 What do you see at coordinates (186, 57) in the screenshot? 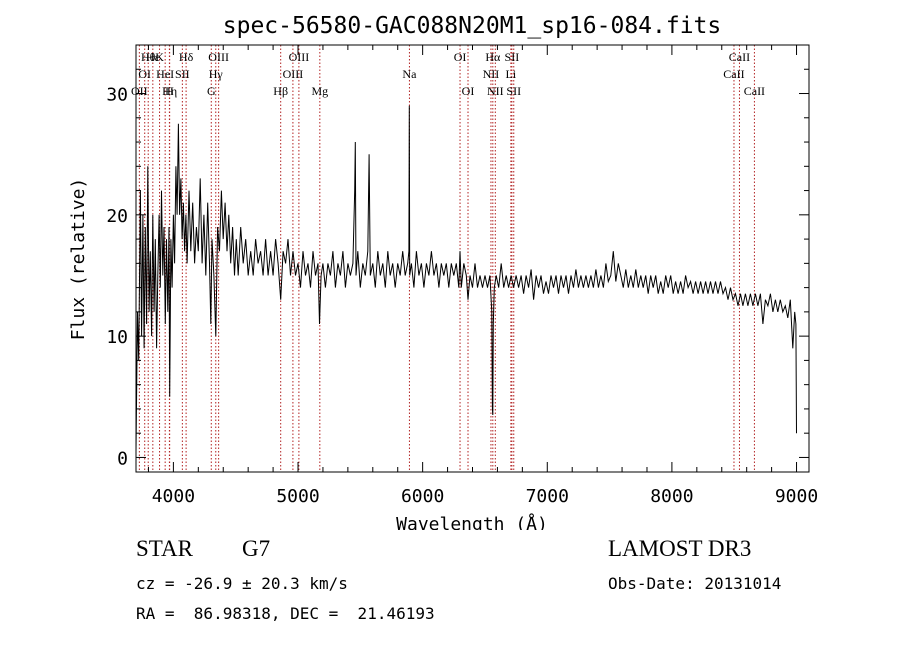
I see `line-marker-label: Hδ` at bounding box center [186, 57].